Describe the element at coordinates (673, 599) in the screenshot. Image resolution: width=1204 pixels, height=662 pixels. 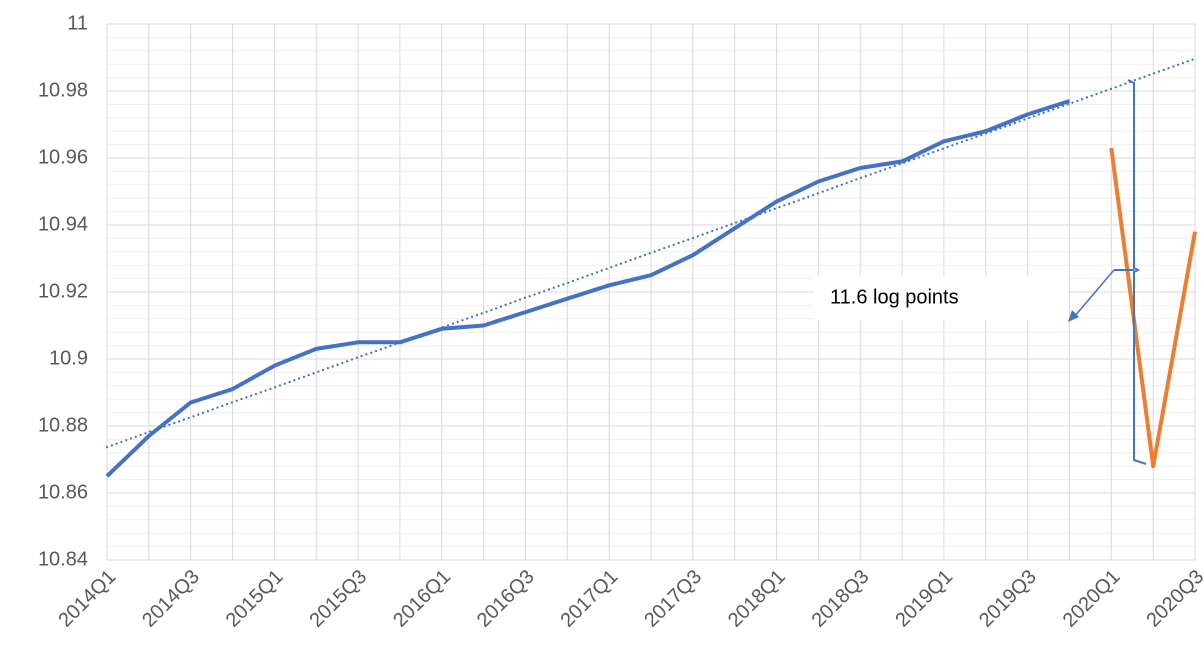
I see `x-tick-label: 2017Q3` at that location.